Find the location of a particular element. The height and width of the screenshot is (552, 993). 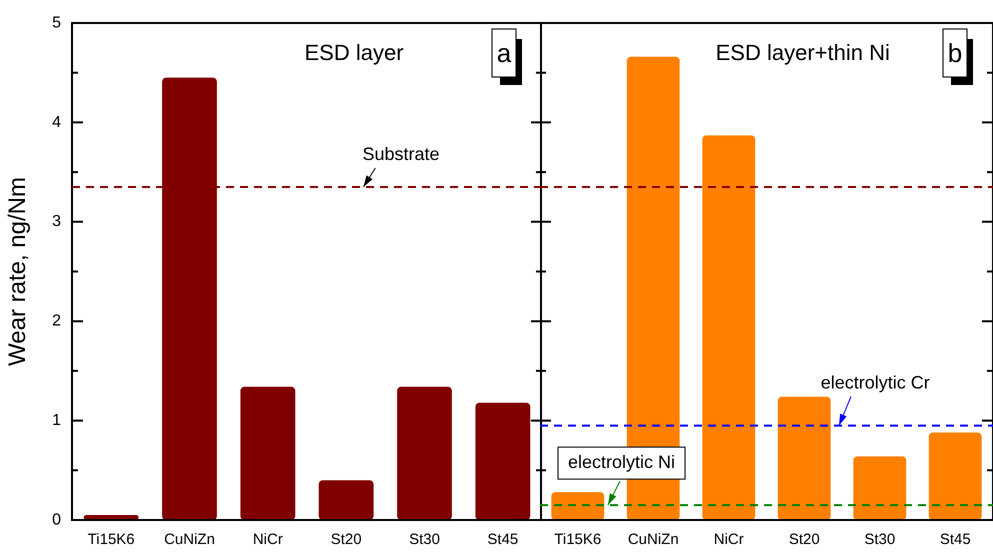

y-tick-label: 2 is located at coordinates (57, 321).